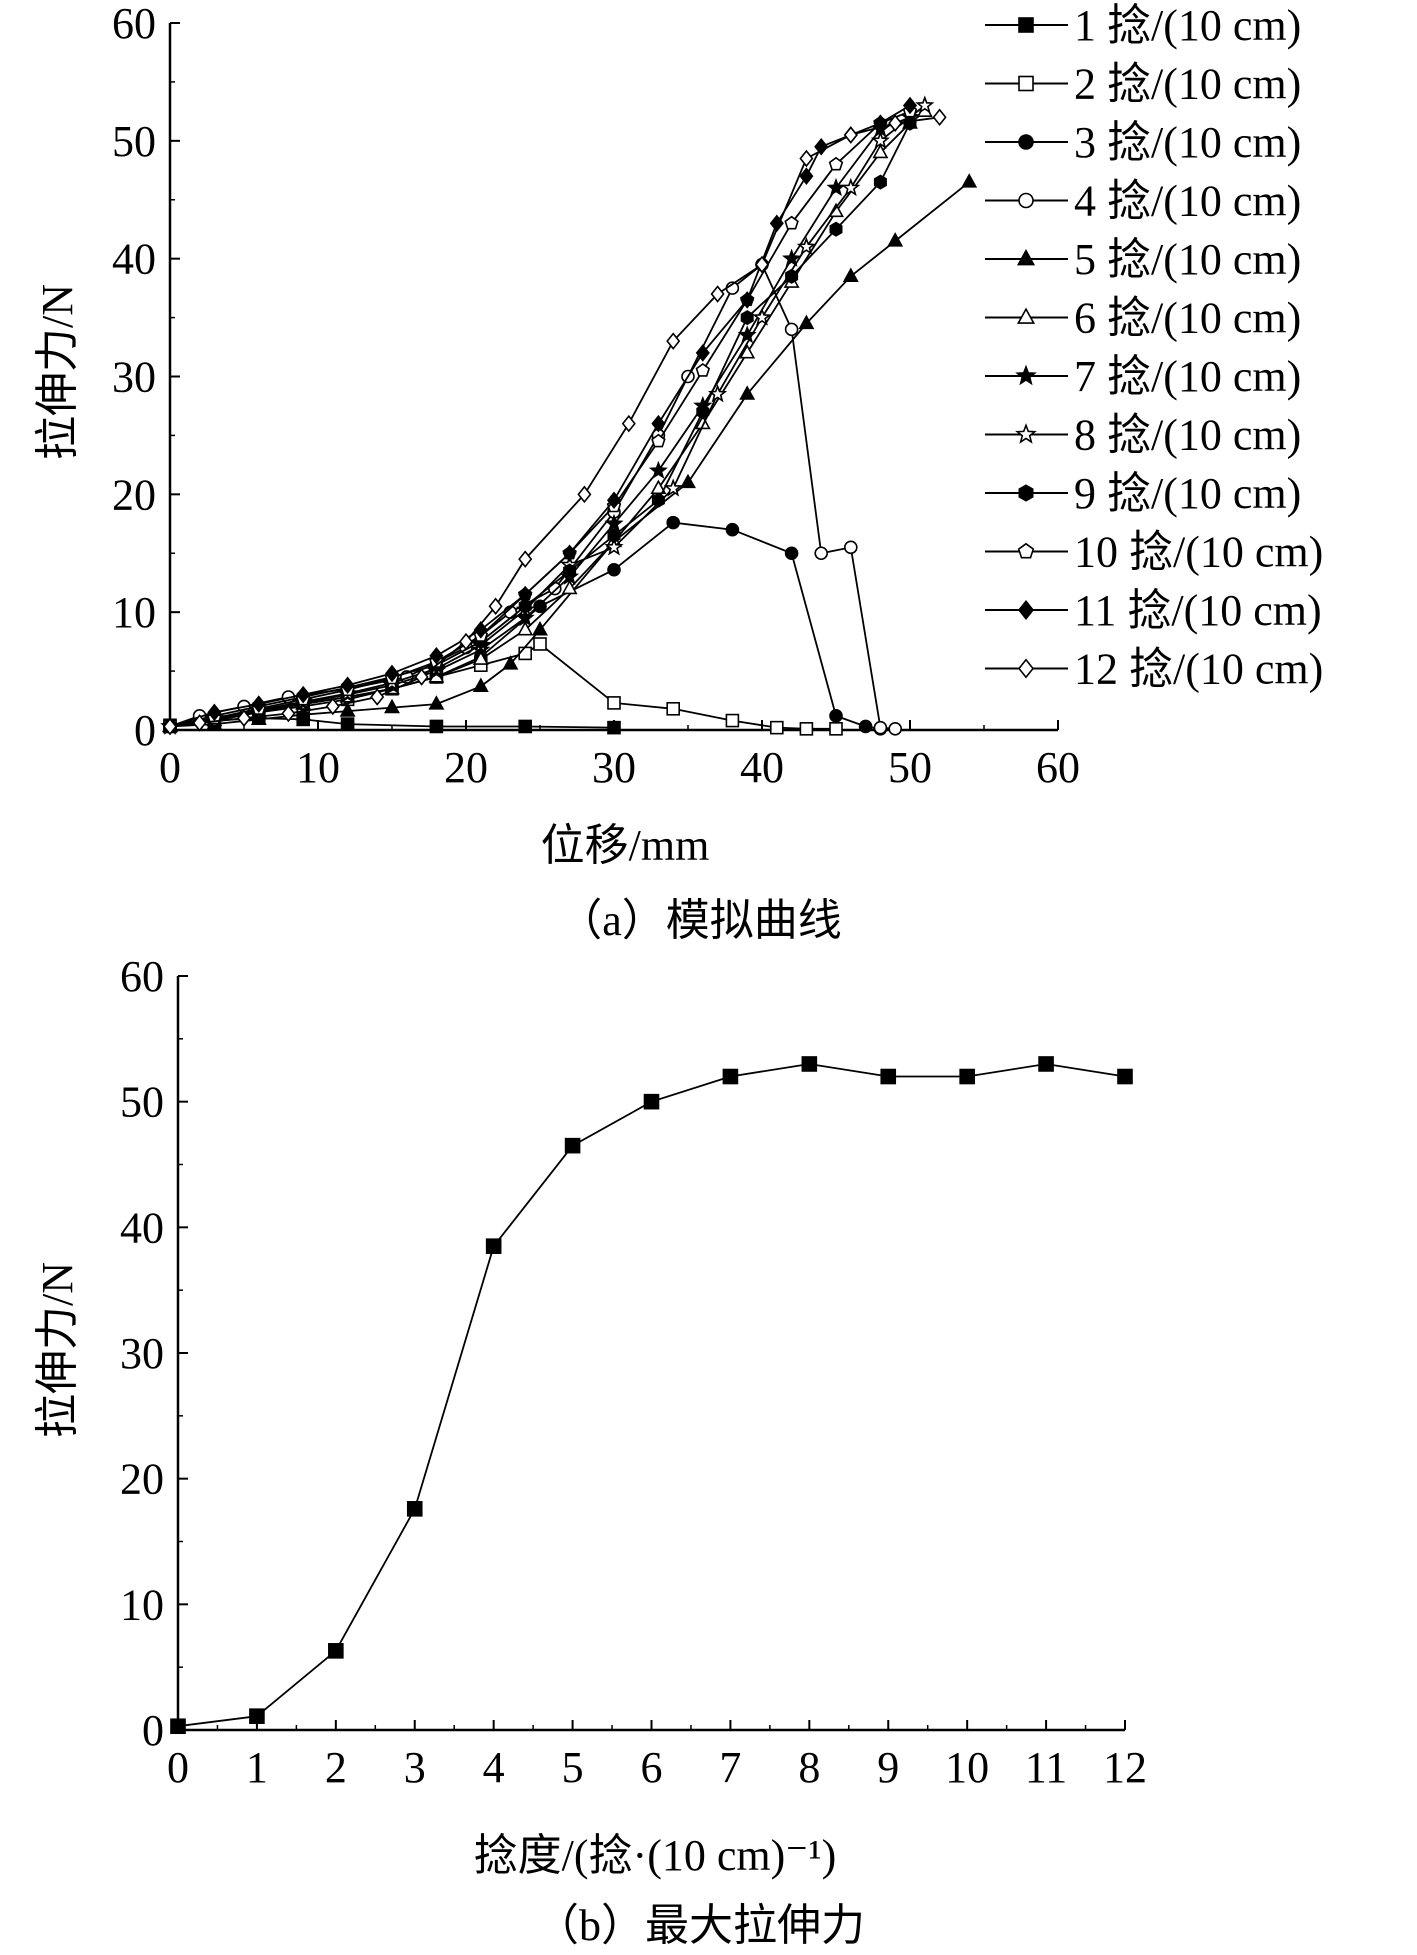 The image size is (1417, 1955). What do you see at coordinates (466, 767) in the screenshot?
I see `chart-a-x-tick-label: 20` at bounding box center [466, 767].